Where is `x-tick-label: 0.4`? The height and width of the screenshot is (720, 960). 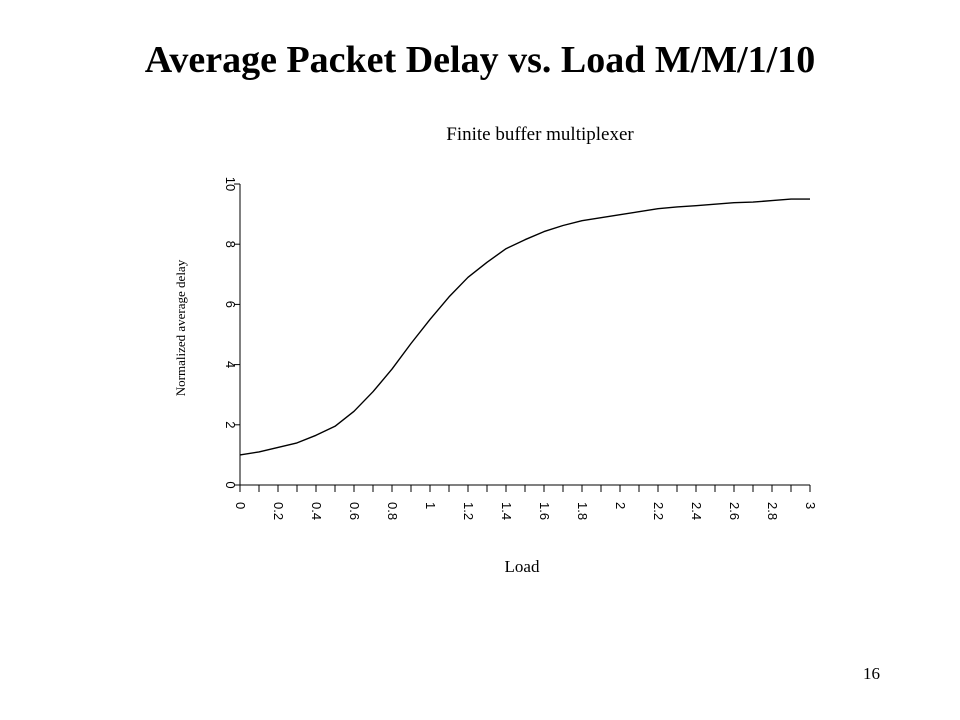 x-tick-label: 0.4 is located at coordinates (316, 511).